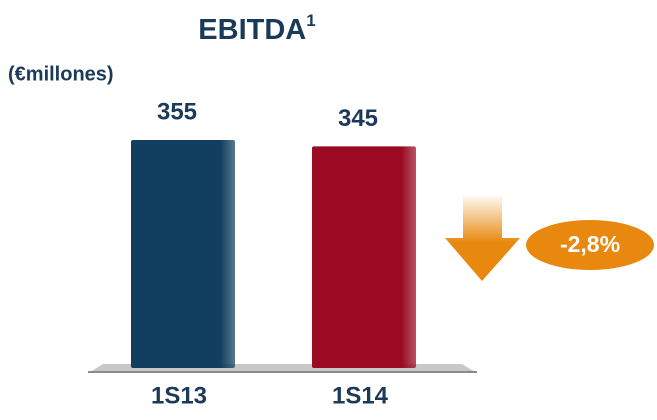 This screenshot has width=657, height=420. I want to click on title-superscript: 1, so click(310, 20).